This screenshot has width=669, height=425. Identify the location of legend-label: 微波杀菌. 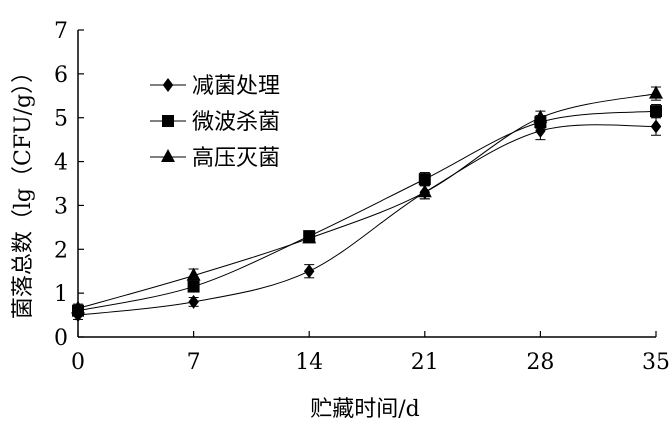
(236, 122).